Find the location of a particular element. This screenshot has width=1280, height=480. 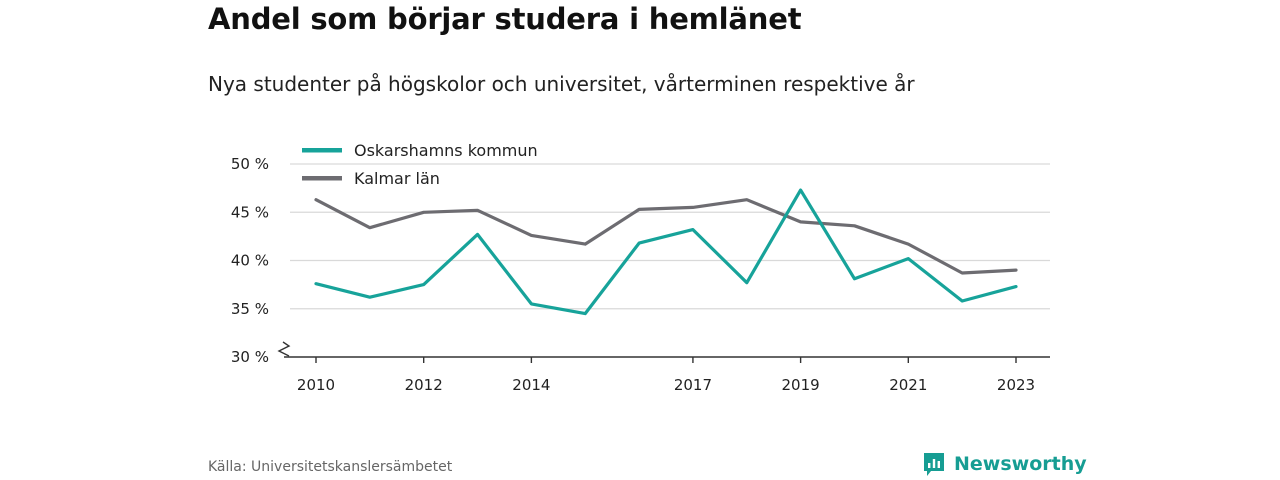

chart-title: Andel som börjar studera i hemlänet is located at coordinates (505, 19).